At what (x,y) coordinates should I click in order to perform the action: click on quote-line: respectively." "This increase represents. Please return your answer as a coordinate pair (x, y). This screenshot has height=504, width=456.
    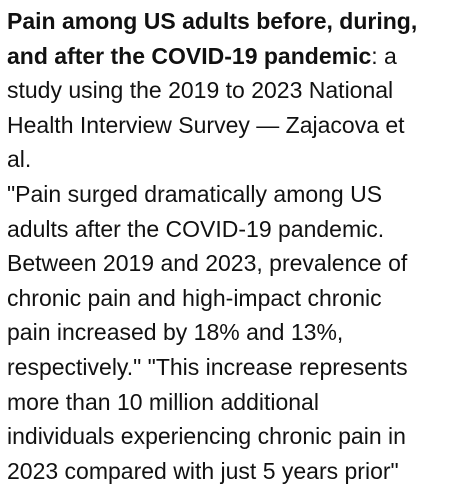
    Looking at the image, I should click on (207, 366).